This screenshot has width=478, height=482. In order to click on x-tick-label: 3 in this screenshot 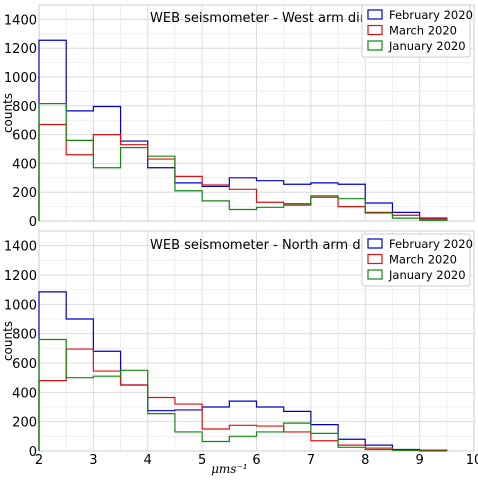, I will do `click(93, 460)`.